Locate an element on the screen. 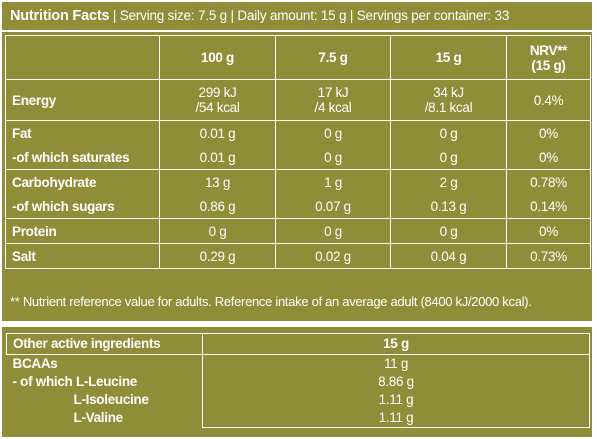 The height and width of the screenshot is (439, 597). nrv-header-line2: (15 g) is located at coordinates (548, 65).